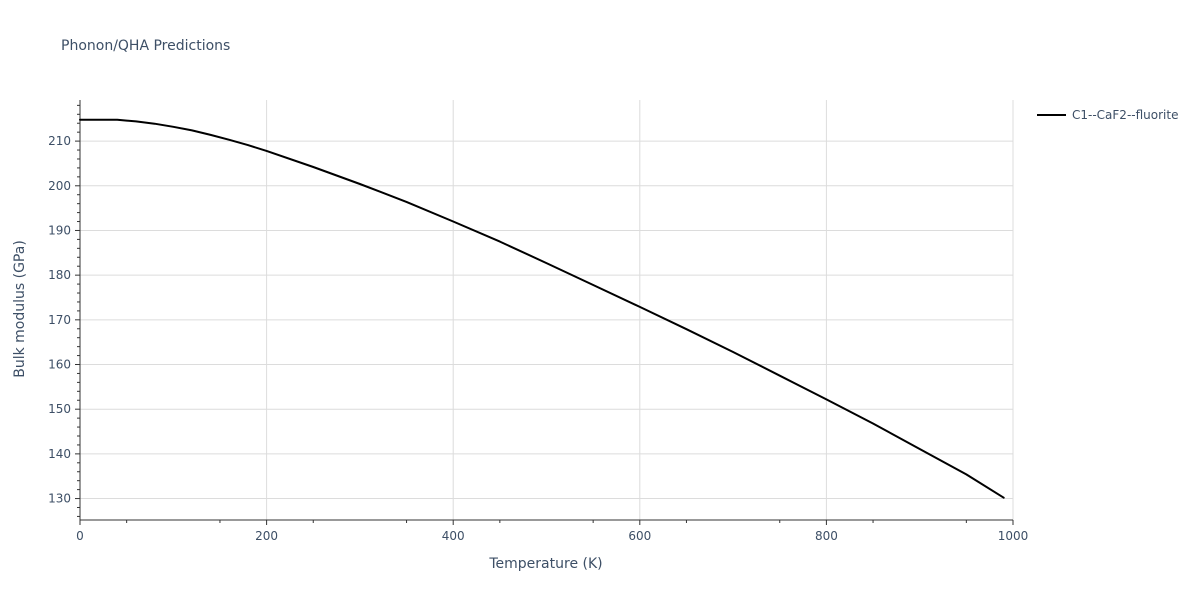 This screenshot has width=1200, height=600. Describe the element at coordinates (145, 46) in the screenshot. I see `chart-title: Phonon/QHA Predictions` at that location.